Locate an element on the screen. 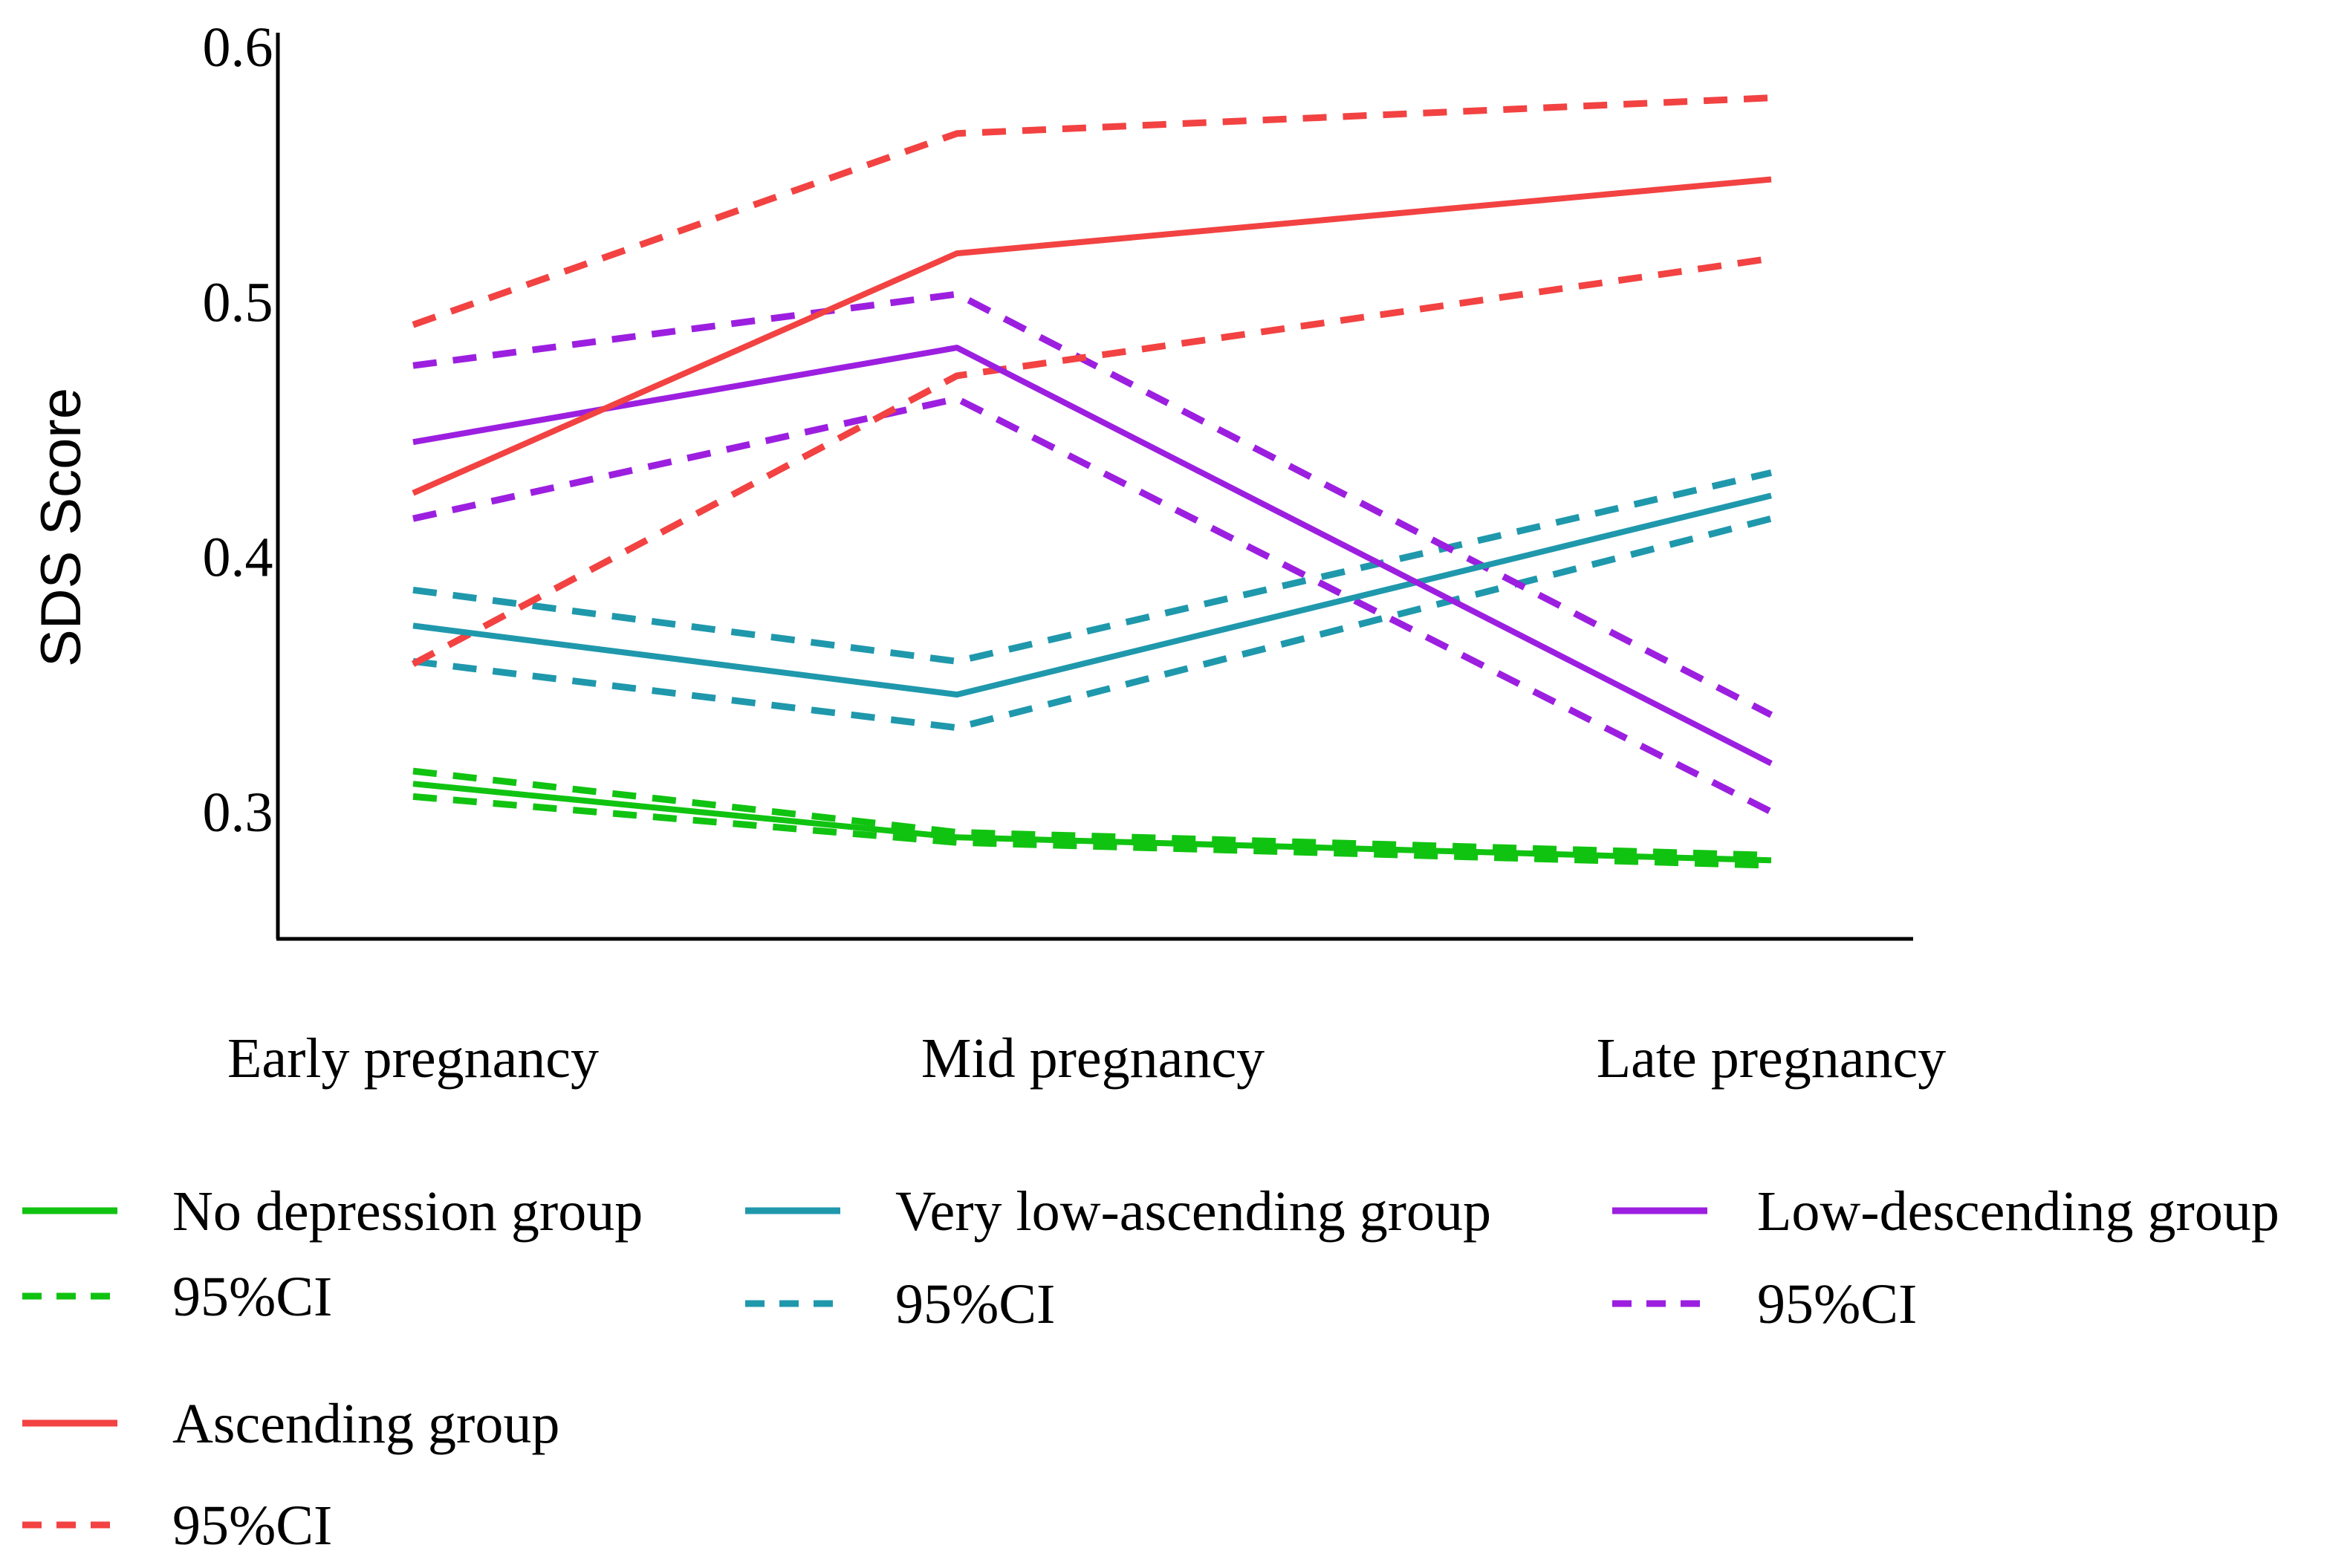 This screenshot has height=1568, width=2350. ci-line-no-depression-group-upper is located at coordinates (1092, 813).